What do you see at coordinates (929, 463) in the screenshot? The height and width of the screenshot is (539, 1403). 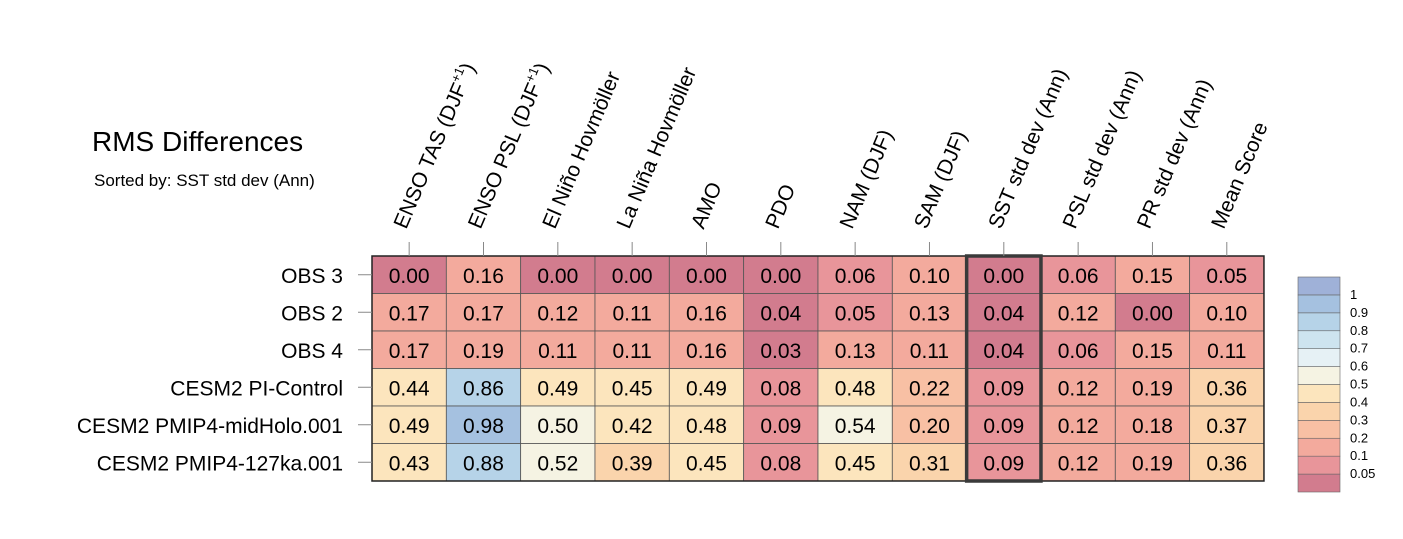 I see `cell-value-label: 0.31` at bounding box center [929, 463].